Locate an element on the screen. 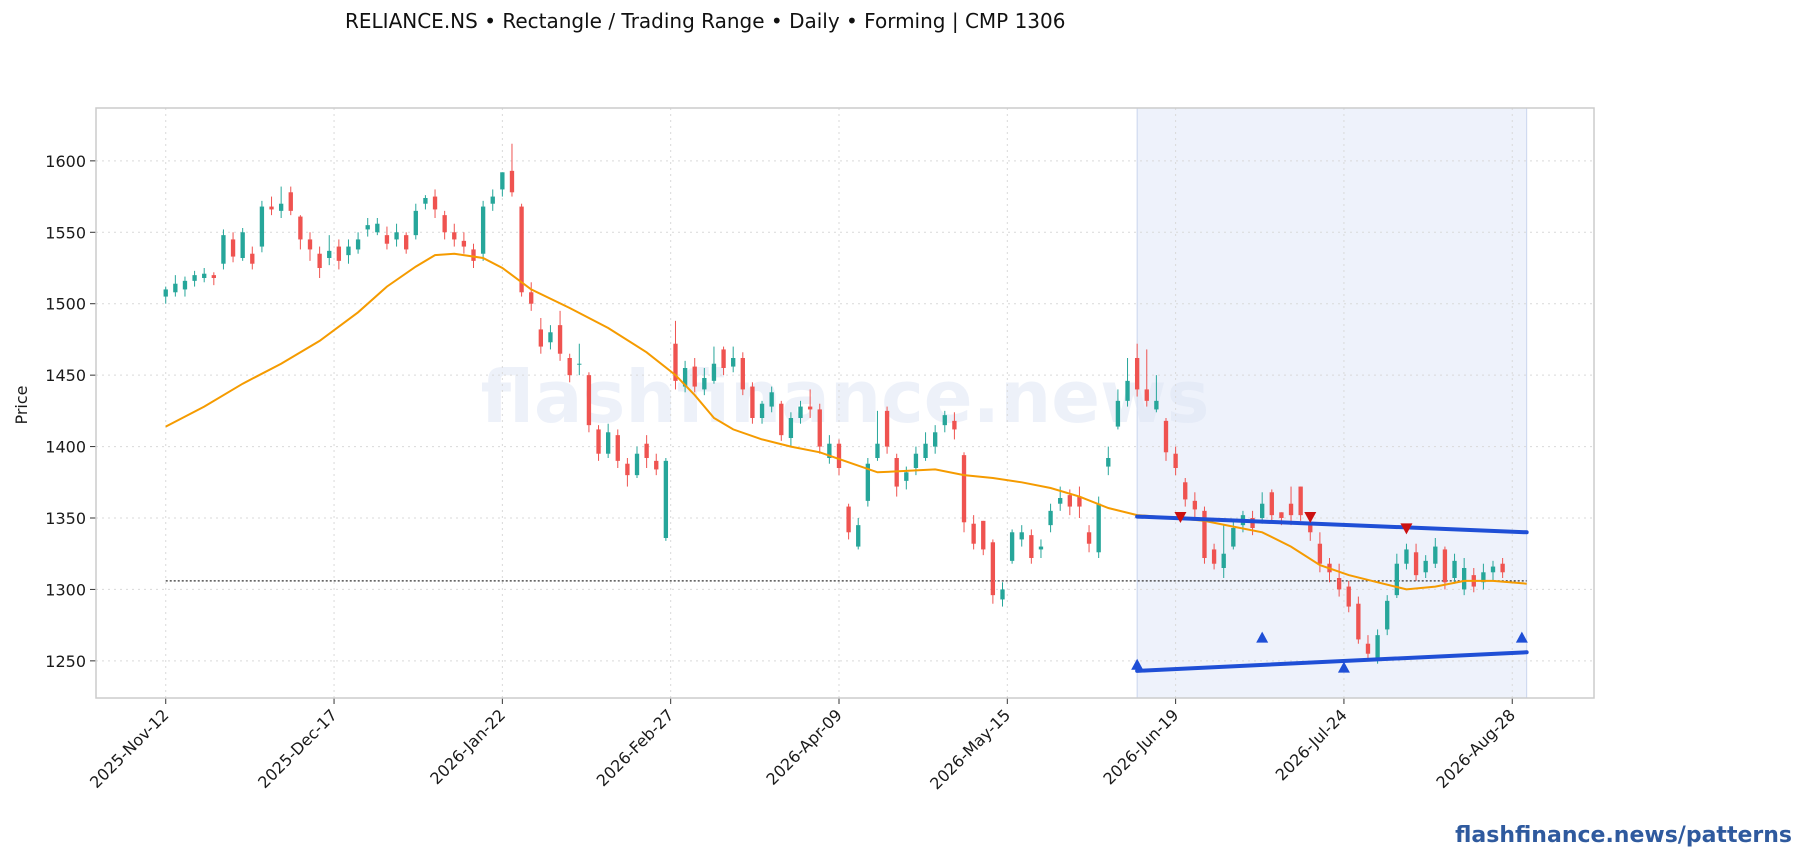 The image size is (1804, 860). x-tick-label: 2025-Nov-12 is located at coordinates (129, 748).